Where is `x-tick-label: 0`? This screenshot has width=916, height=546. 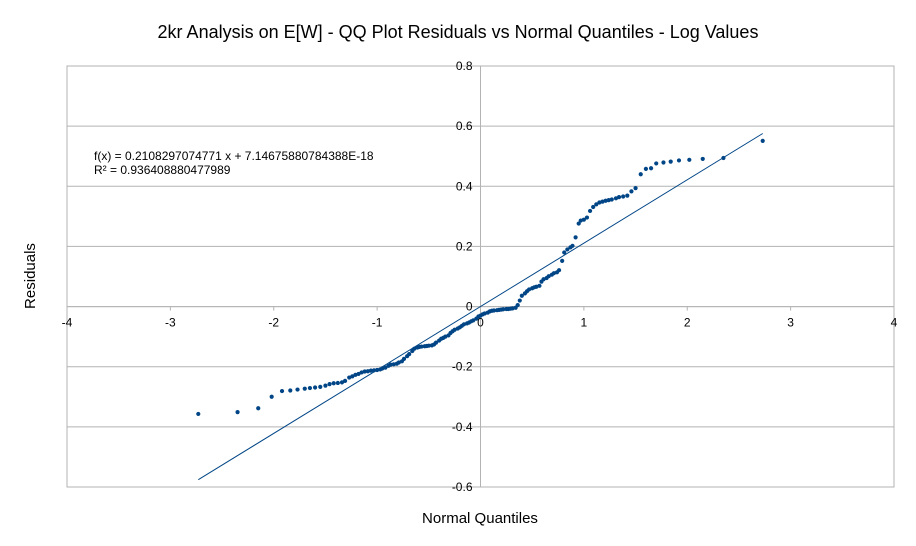 x-tick-label: 0 is located at coordinates (480, 323).